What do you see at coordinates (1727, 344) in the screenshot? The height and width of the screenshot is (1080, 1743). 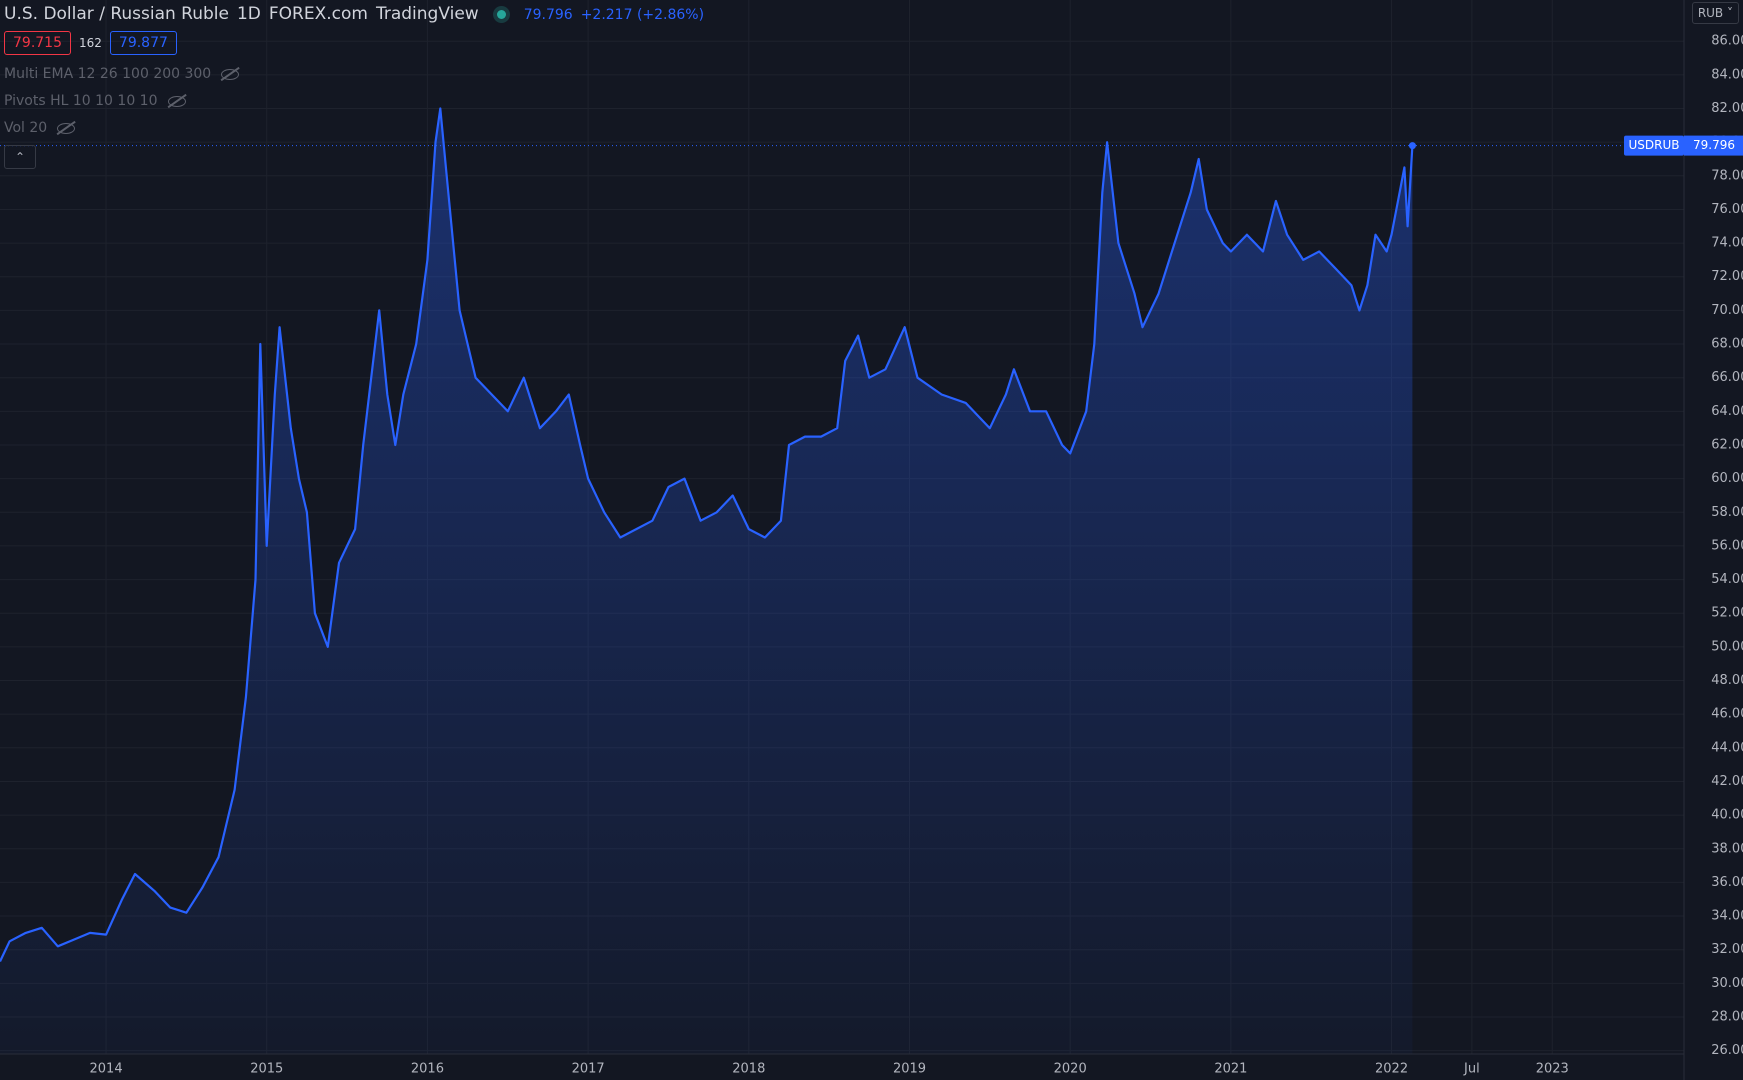 I see `y-tick-label: 68.000` at bounding box center [1727, 344].